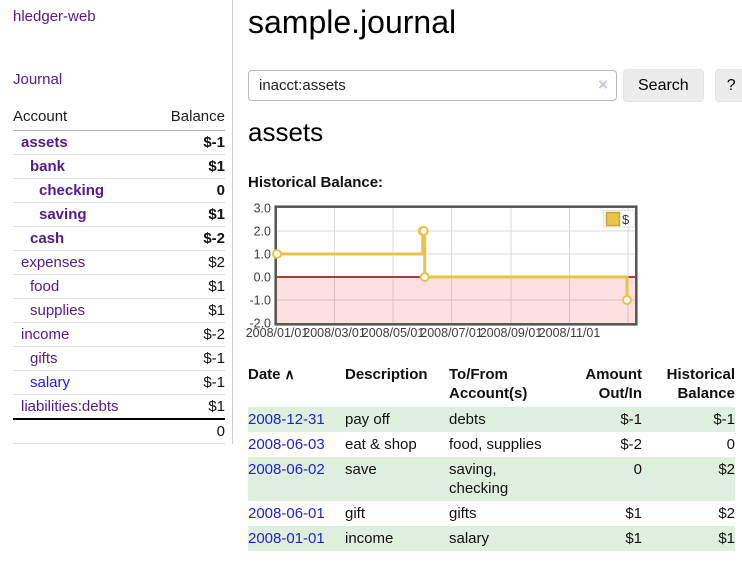  What do you see at coordinates (260, 301) in the screenshot?
I see `svg-text: -1.0` at bounding box center [260, 301].